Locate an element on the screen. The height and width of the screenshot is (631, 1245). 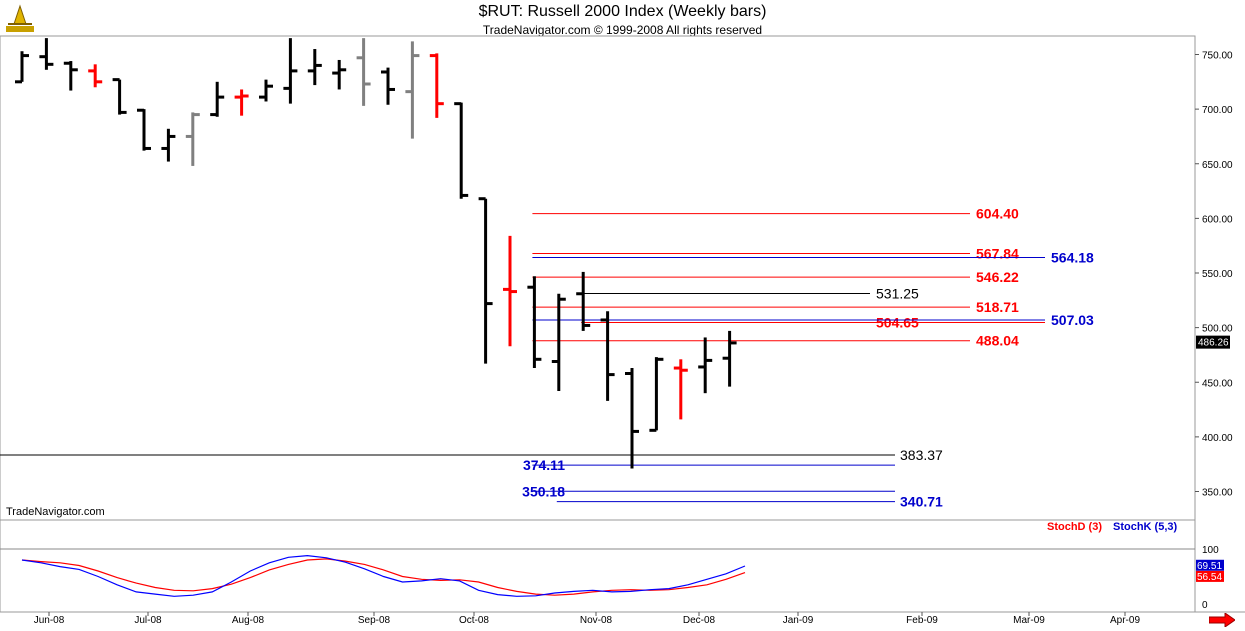
price-tick-label: 750.00 is located at coordinates (1217, 56).